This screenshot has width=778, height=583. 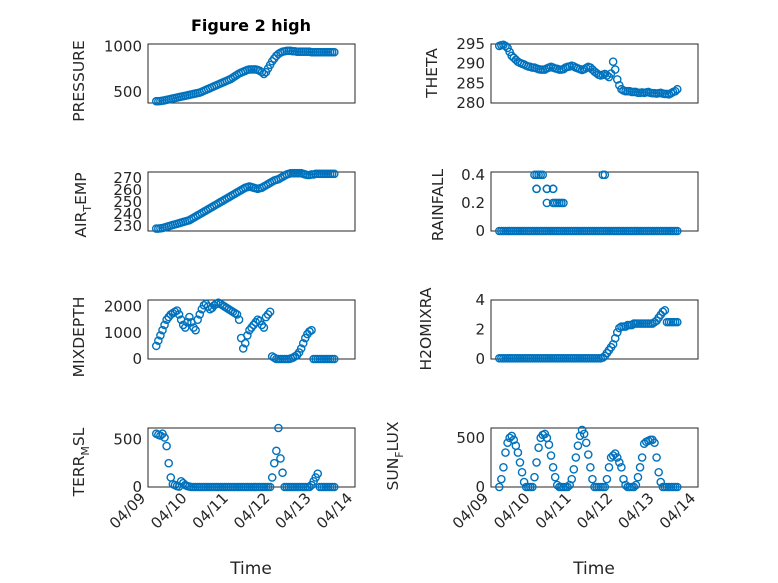 I want to click on ylabel-pressure: PRESSURE, so click(x=79, y=81).